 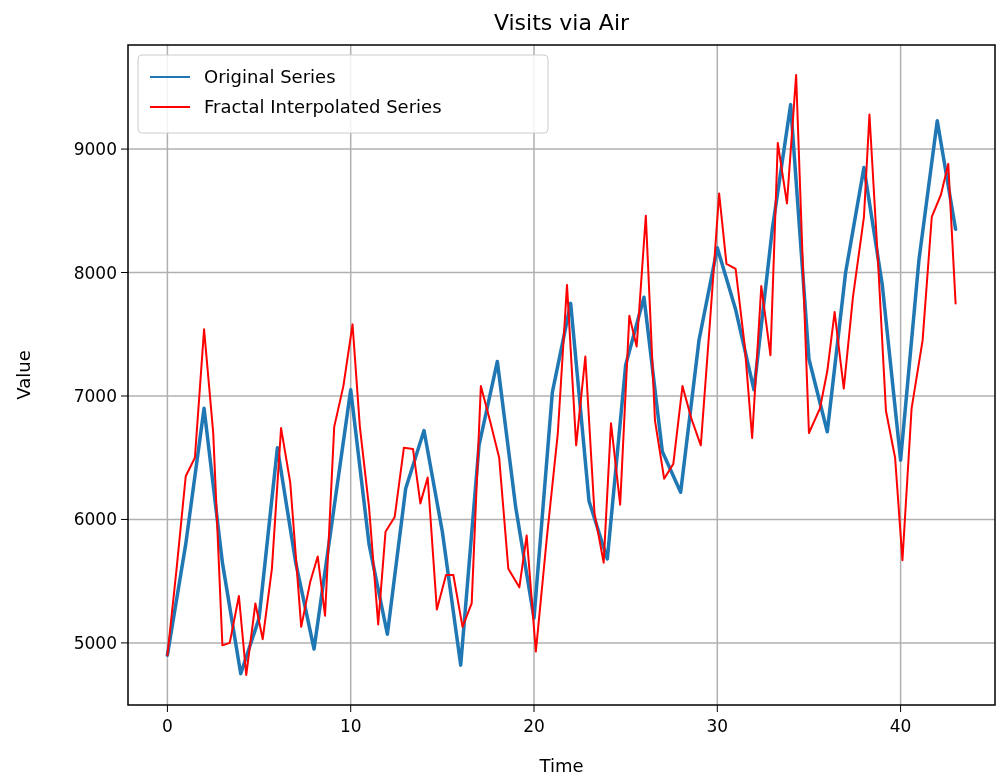 What do you see at coordinates (270, 76) in the screenshot?
I see `legend-label: Original Series` at bounding box center [270, 76].